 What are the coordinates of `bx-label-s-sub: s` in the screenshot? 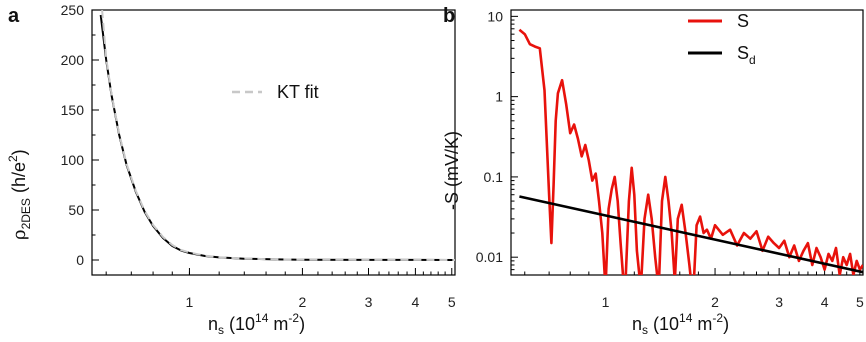 It's located at (645, 330).